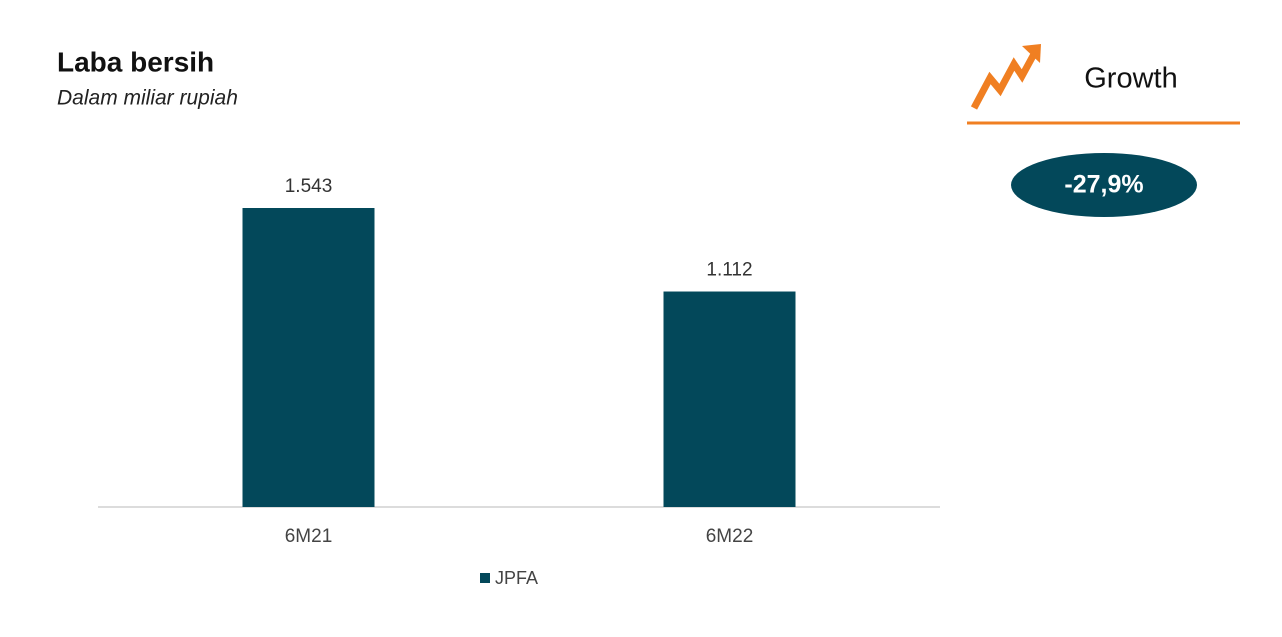  Describe the element at coordinates (729, 270) in the screenshot. I see `data-label: 1.112` at that location.